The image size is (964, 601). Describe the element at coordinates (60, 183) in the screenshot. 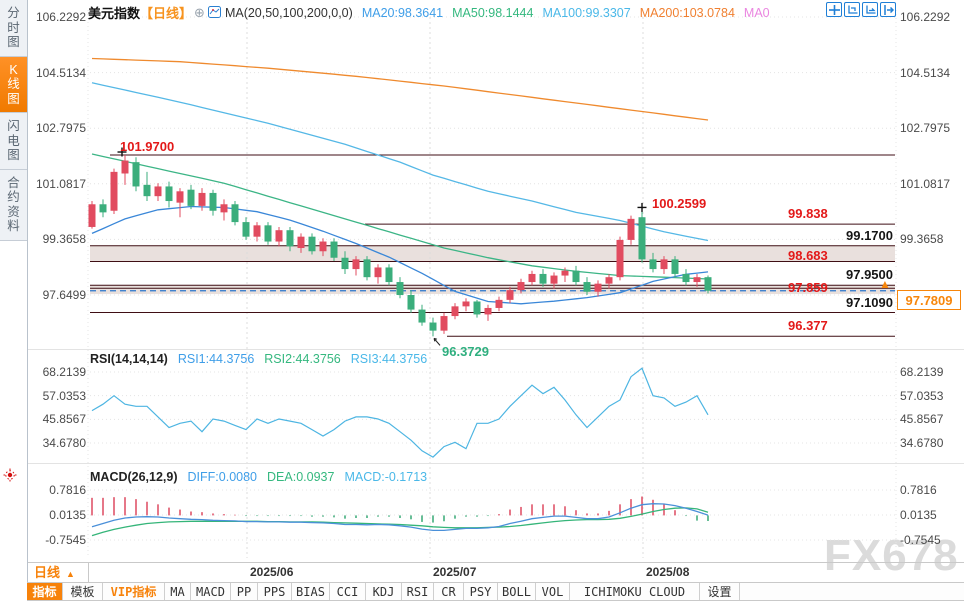

I see `axis-tick: 101.0817` at that location.